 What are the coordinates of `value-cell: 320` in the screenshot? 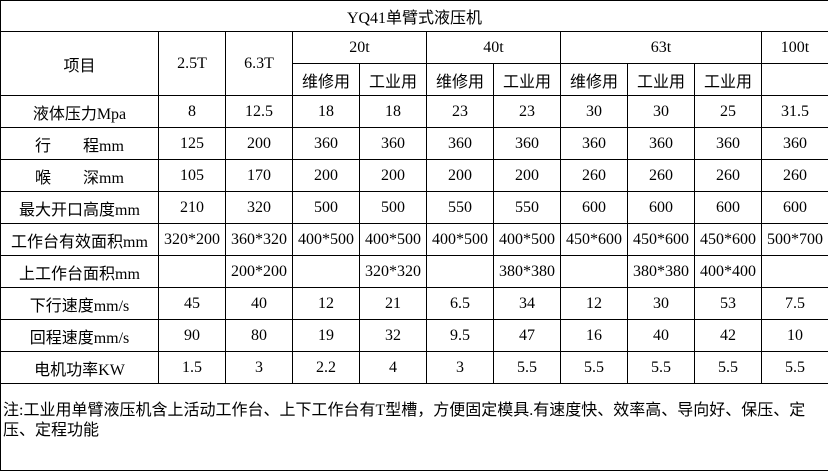 It's located at (259, 208).